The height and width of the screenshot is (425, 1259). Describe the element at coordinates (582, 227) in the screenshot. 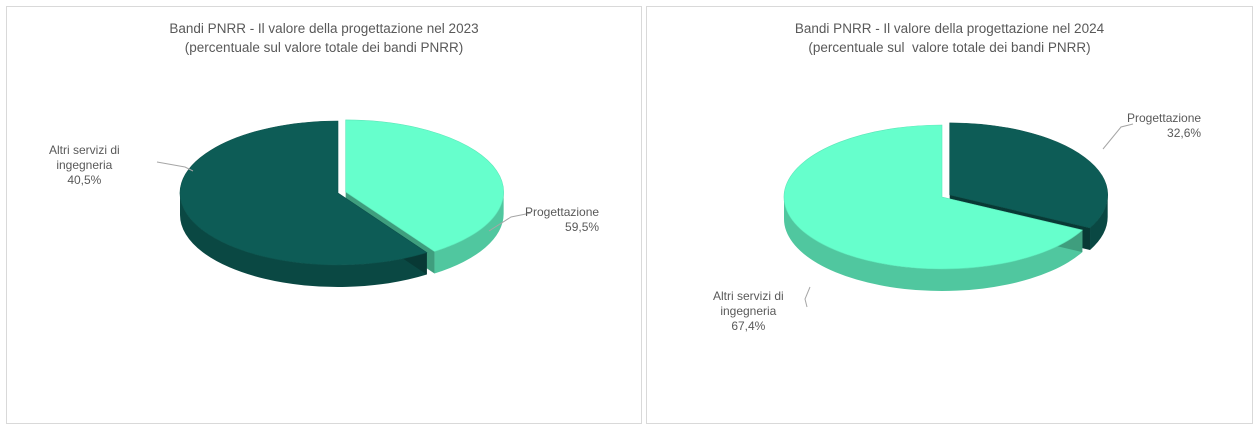

I see `slice-label-value: 59,5%` at that location.